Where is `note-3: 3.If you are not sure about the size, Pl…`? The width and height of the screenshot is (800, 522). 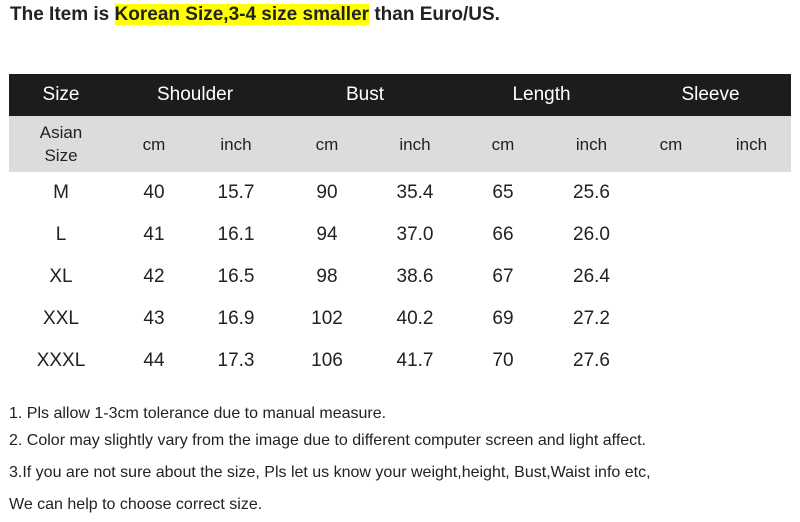
note-3: 3.If you are not sure about the size, Pl… is located at coordinates (330, 472).